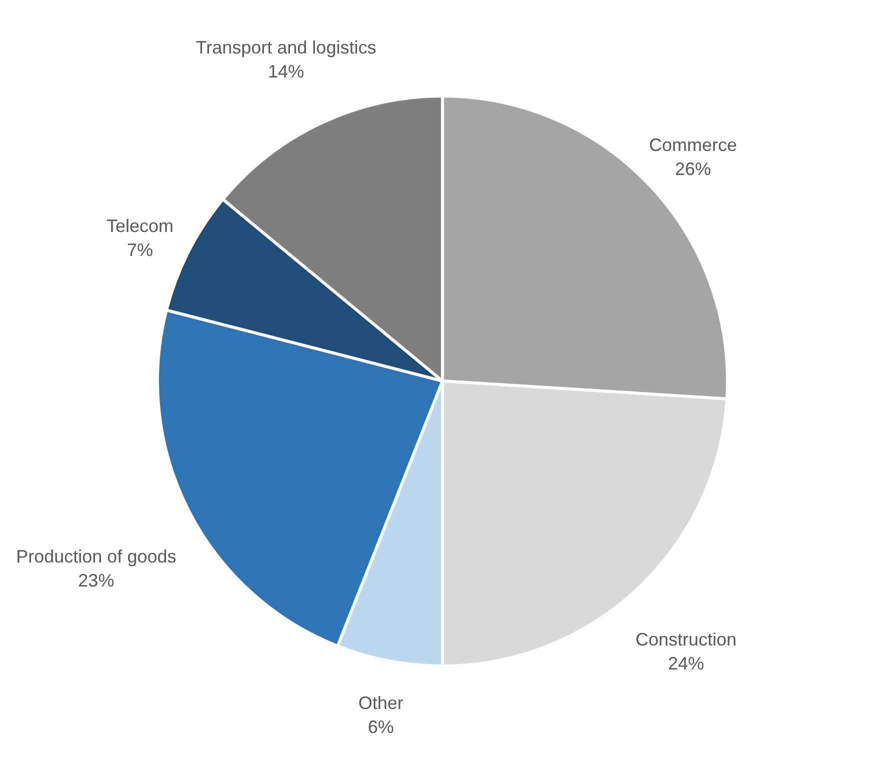  What do you see at coordinates (140, 226) in the screenshot?
I see `slice-label: Telecom` at bounding box center [140, 226].